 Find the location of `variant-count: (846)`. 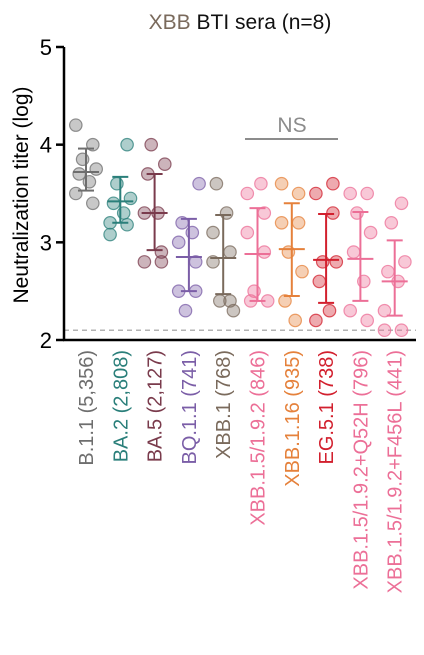

variant-count: (846) is located at coordinates (259, 376).